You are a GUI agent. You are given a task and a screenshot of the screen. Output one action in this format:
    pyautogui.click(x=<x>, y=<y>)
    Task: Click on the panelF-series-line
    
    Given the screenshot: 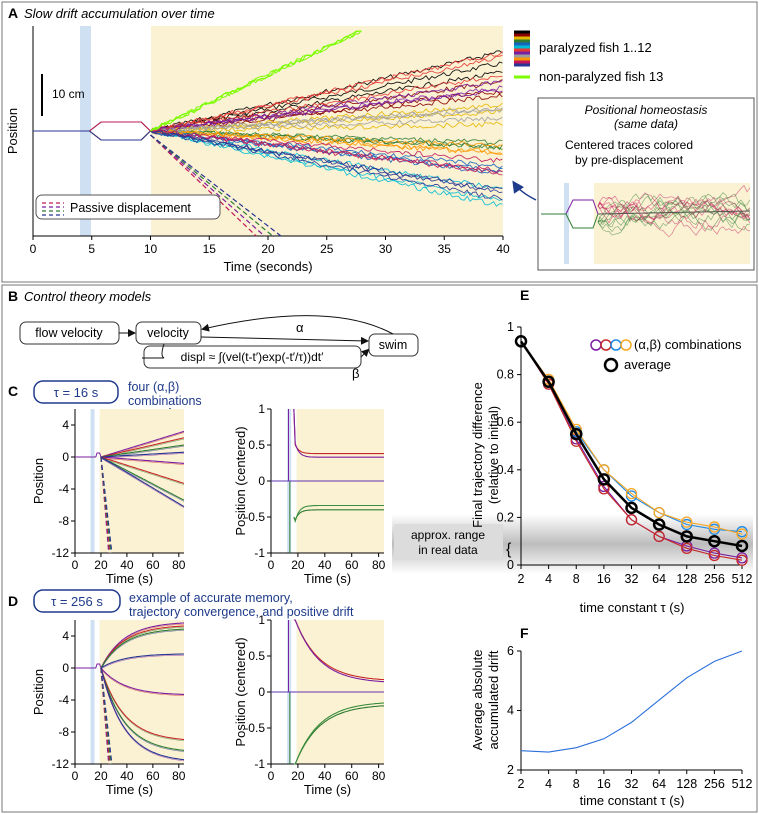 What is the action you would take?
    pyautogui.click(x=631, y=701)
    